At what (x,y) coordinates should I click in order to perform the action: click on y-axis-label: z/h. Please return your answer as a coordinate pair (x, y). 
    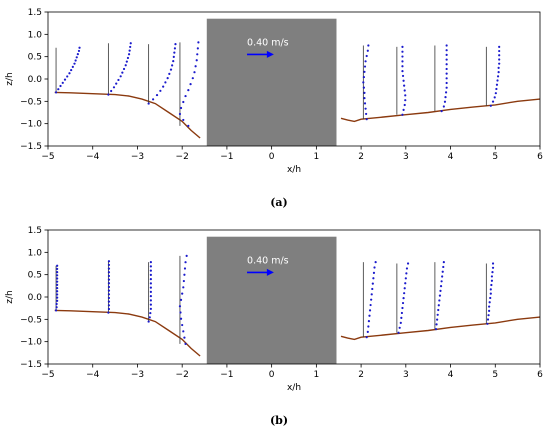
    Looking at the image, I should click on (10, 78).